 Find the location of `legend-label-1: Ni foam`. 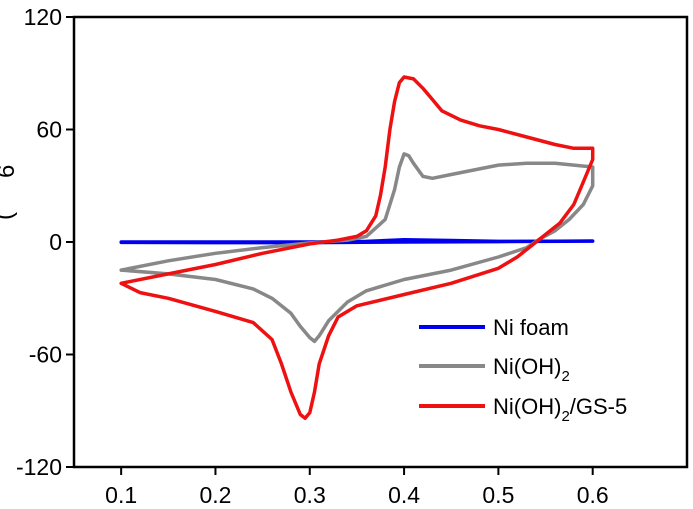

legend-label-1: Ni foam is located at coordinates (531, 327).